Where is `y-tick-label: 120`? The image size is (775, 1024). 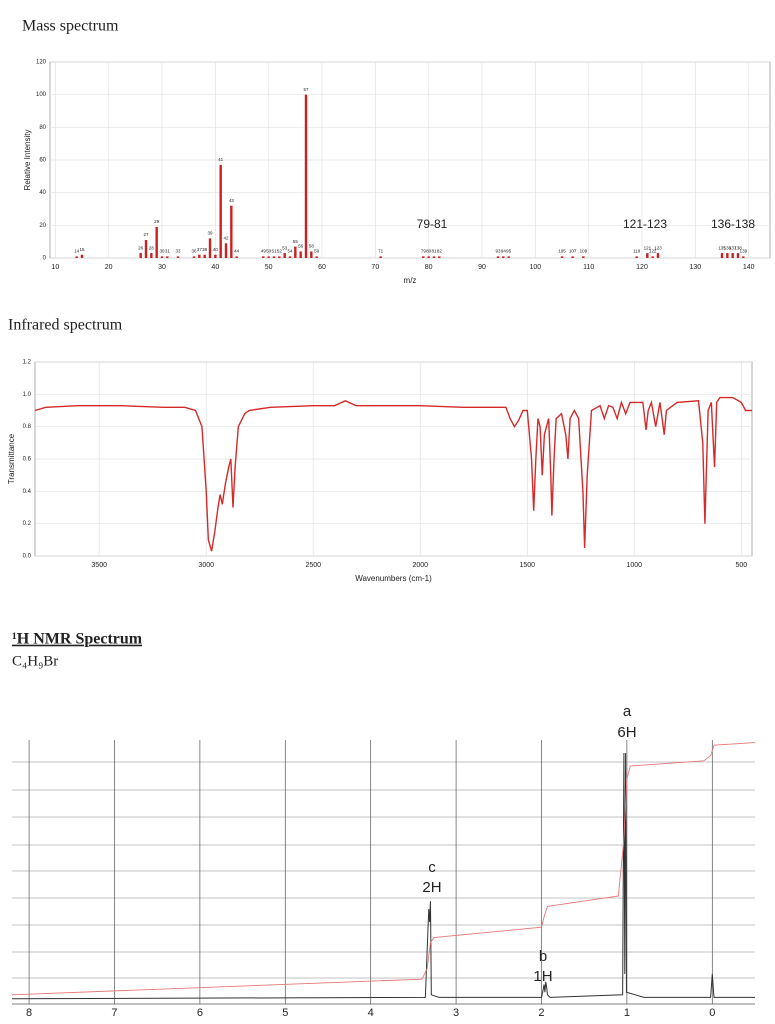
y-tick-label: 120 is located at coordinates (41, 63).